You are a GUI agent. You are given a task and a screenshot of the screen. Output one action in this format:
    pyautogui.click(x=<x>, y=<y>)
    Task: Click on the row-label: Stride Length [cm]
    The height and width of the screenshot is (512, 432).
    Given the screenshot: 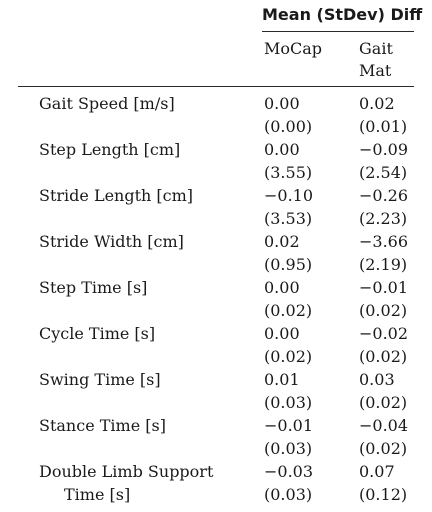 What is the action you would take?
    pyautogui.click(x=116, y=195)
    